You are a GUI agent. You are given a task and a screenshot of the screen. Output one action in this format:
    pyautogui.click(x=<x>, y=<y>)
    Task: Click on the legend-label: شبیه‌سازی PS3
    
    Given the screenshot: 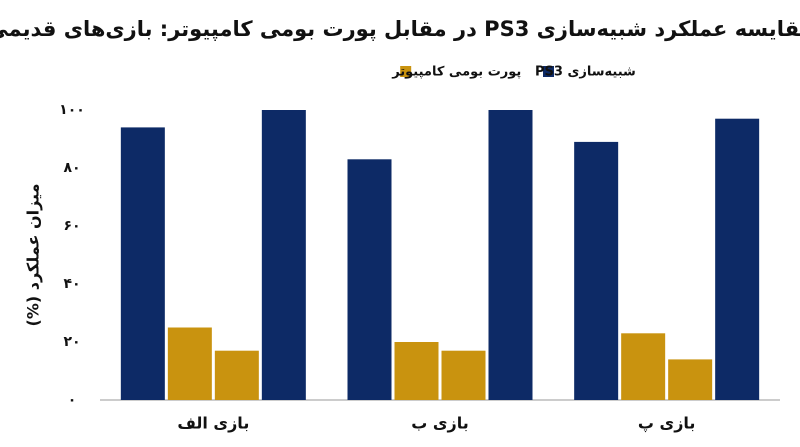 What is the action you would take?
    pyautogui.click(x=585, y=72)
    